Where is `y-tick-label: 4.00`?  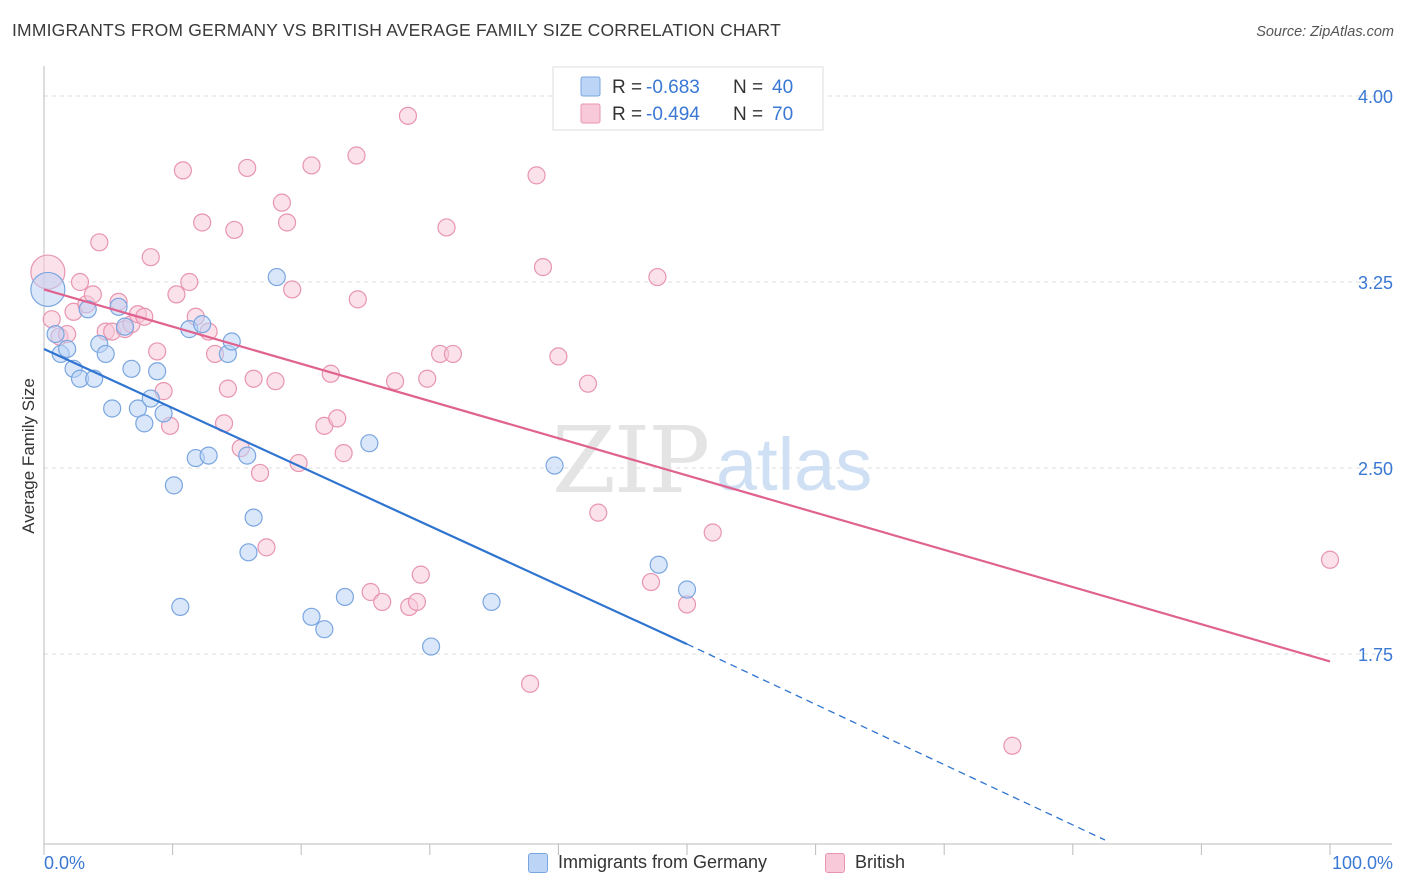
y-tick-label: 4.00 is located at coordinates (1375, 97).